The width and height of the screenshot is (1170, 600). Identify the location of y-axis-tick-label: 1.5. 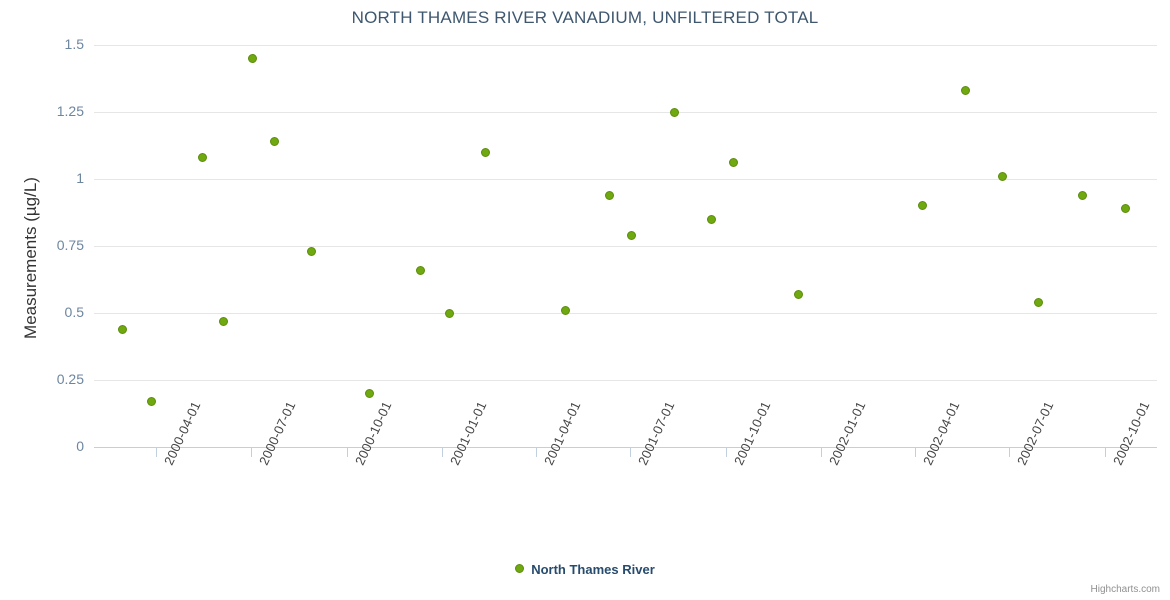
(74, 44).